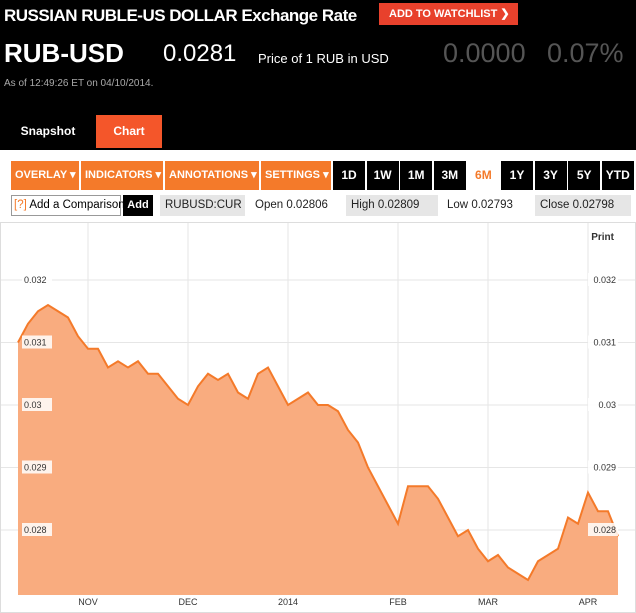 The image size is (636, 613). What do you see at coordinates (588, 602) in the screenshot?
I see `x-tick-label: APR` at bounding box center [588, 602].